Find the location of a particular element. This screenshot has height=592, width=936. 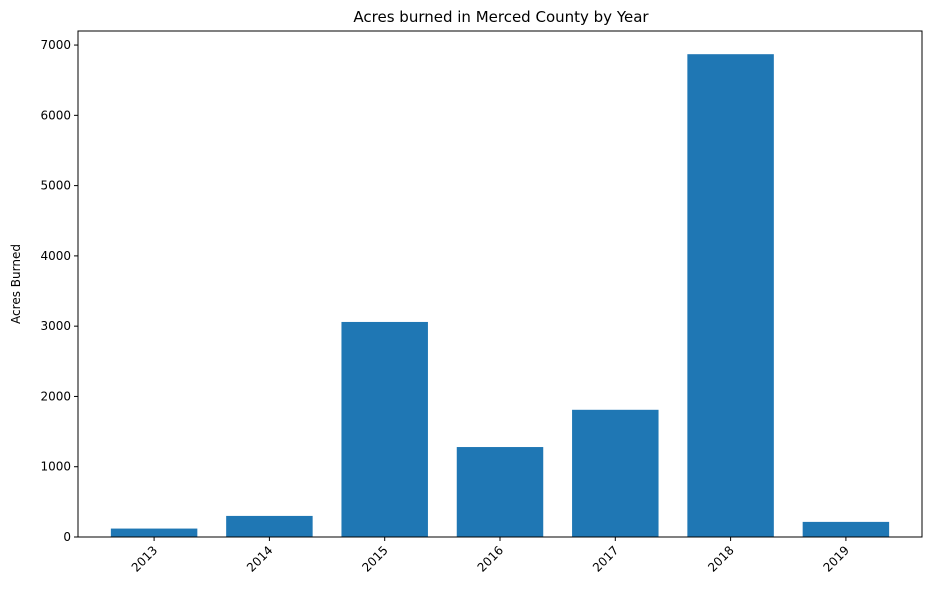

y-axis-label: Acres Burned is located at coordinates (16, 284).